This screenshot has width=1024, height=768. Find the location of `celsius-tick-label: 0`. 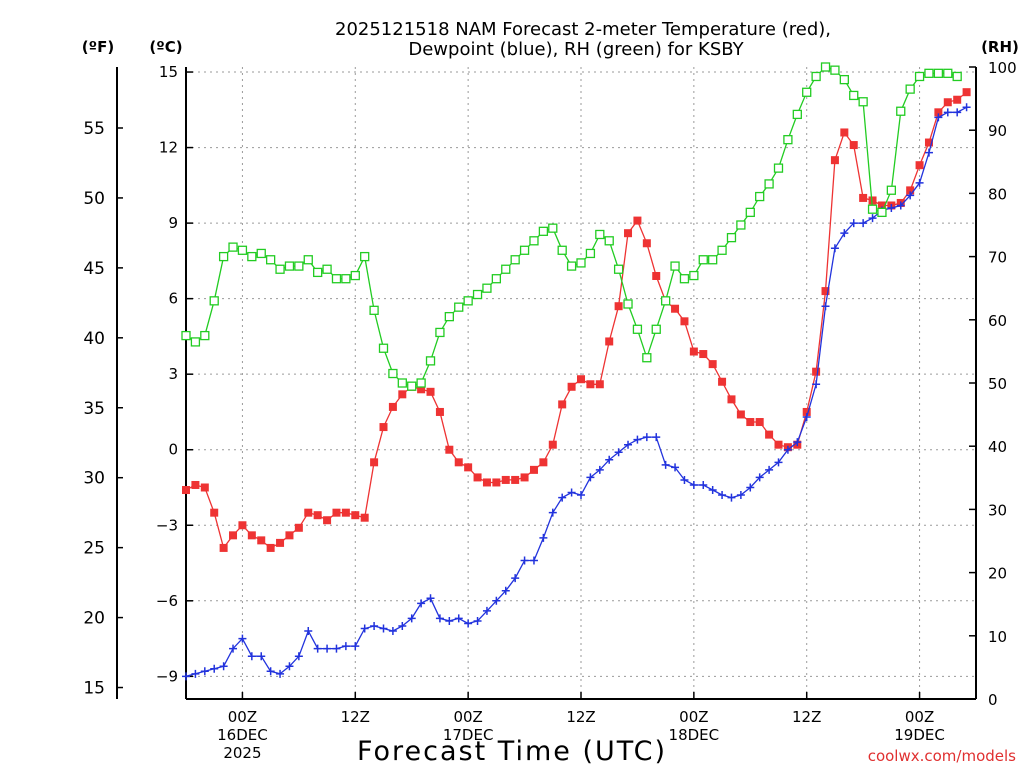

celsius-tick-label: 0 is located at coordinates (173, 450).